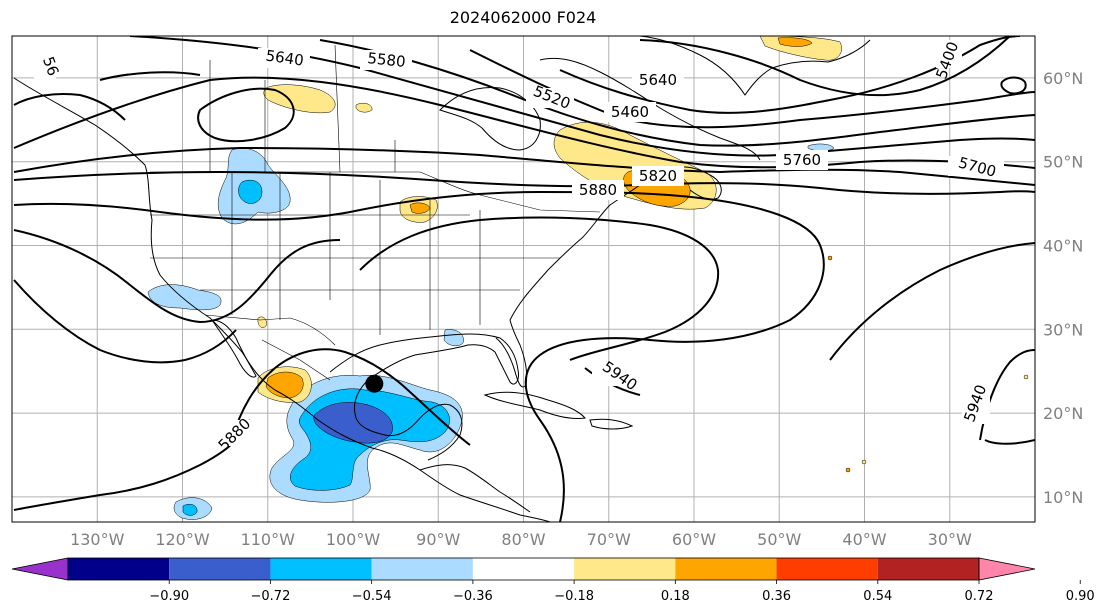  I want to click on longitude-label: 40°W, so click(864, 539).